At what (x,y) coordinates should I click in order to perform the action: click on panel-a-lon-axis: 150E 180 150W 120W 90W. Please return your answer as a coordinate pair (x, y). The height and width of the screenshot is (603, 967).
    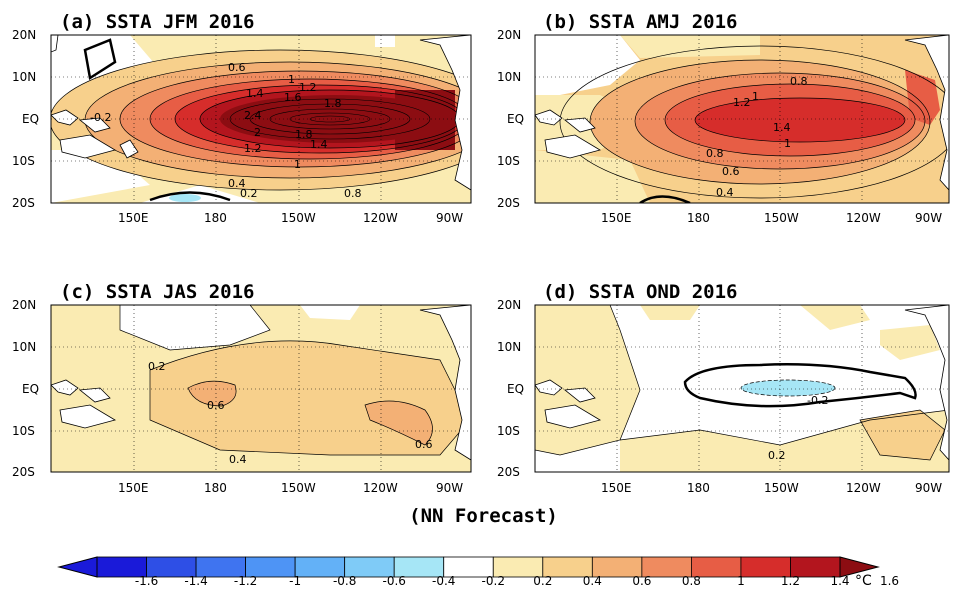
    Looking at the image, I should click on (290, 218).